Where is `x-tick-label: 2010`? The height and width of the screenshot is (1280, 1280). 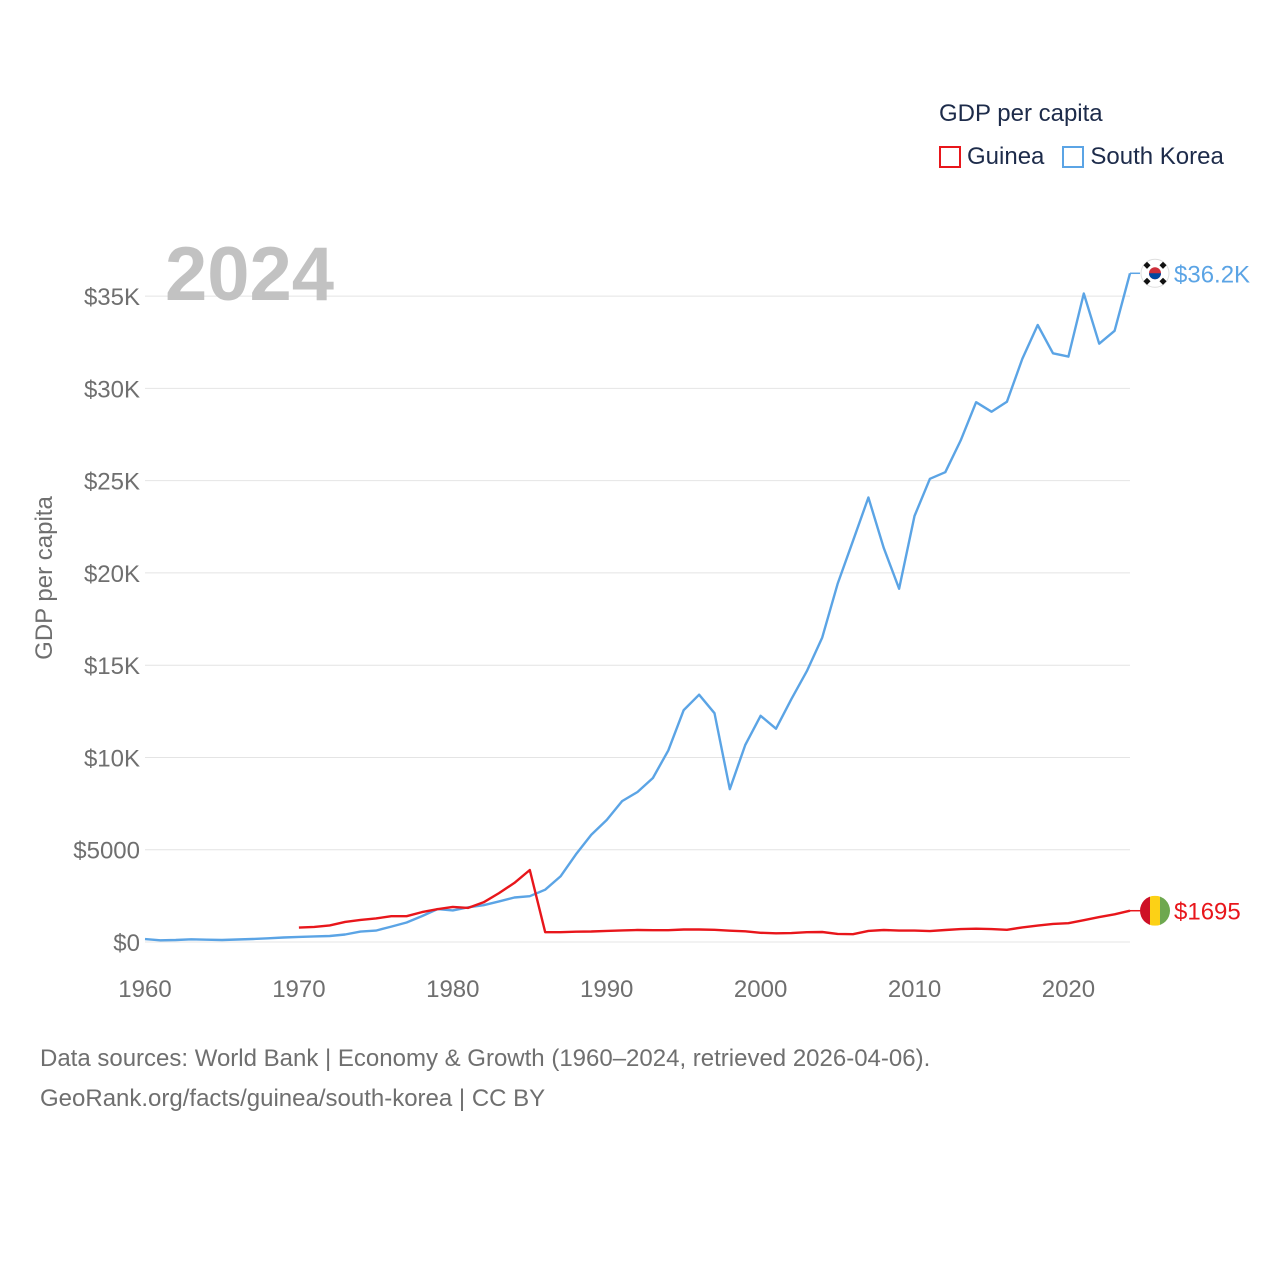
x-tick-label: 2010 is located at coordinates (914, 989).